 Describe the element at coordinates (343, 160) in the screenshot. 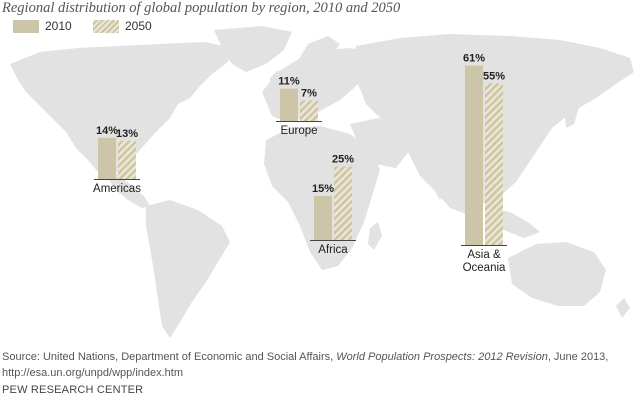

I see `value-label-africa-2050: 25%` at that location.